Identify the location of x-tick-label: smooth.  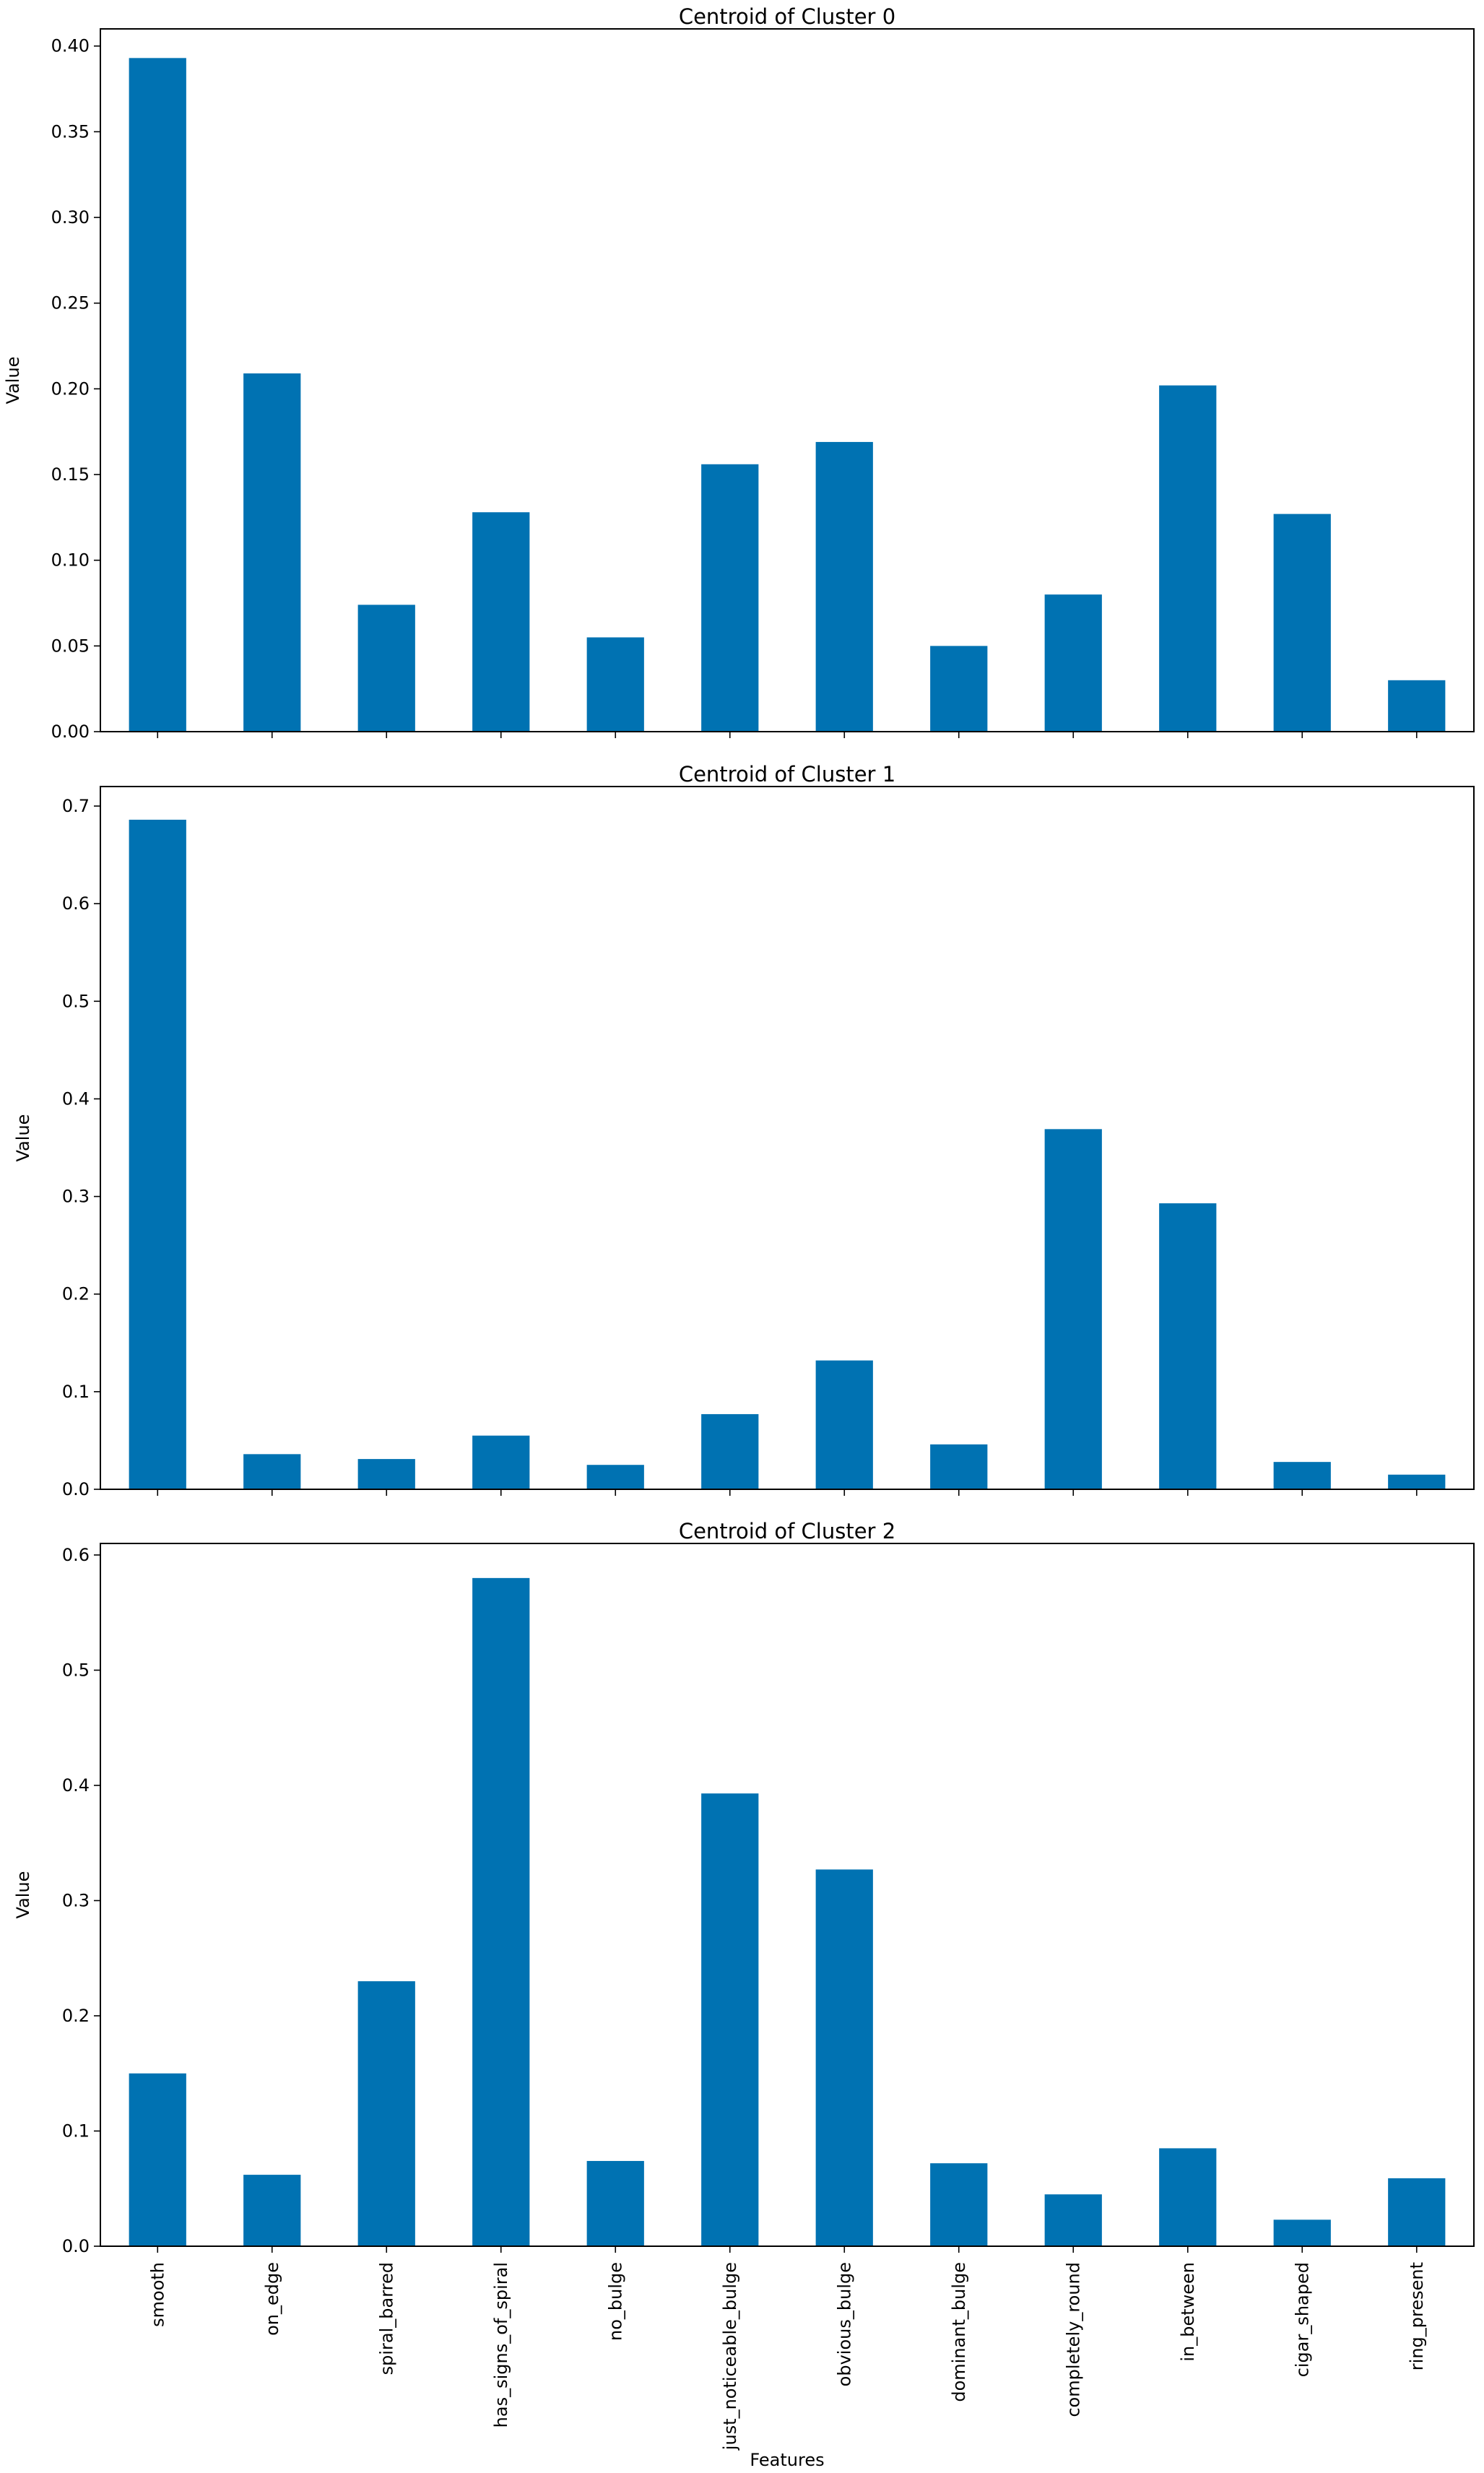
(157, 2294).